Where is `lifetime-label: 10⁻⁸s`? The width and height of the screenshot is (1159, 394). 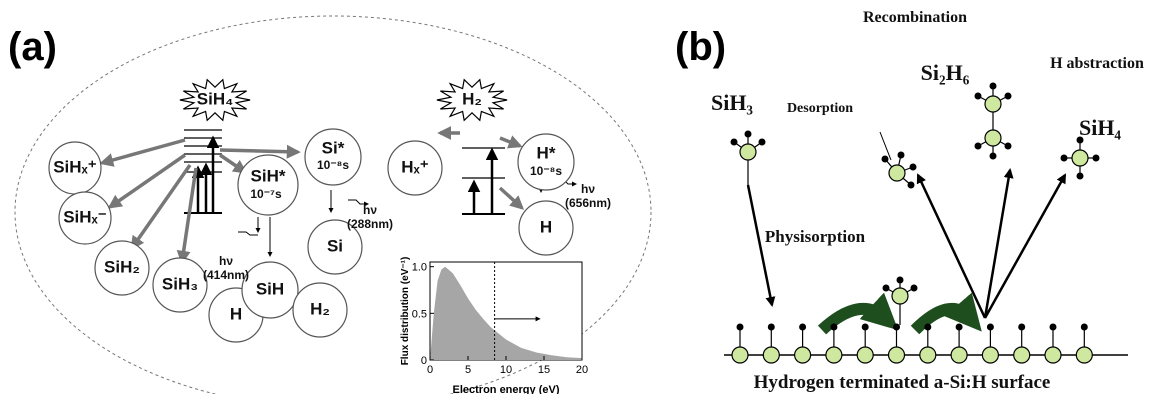 lifetime-label: 10⁻⁸s is located at coordinates (333, 165).